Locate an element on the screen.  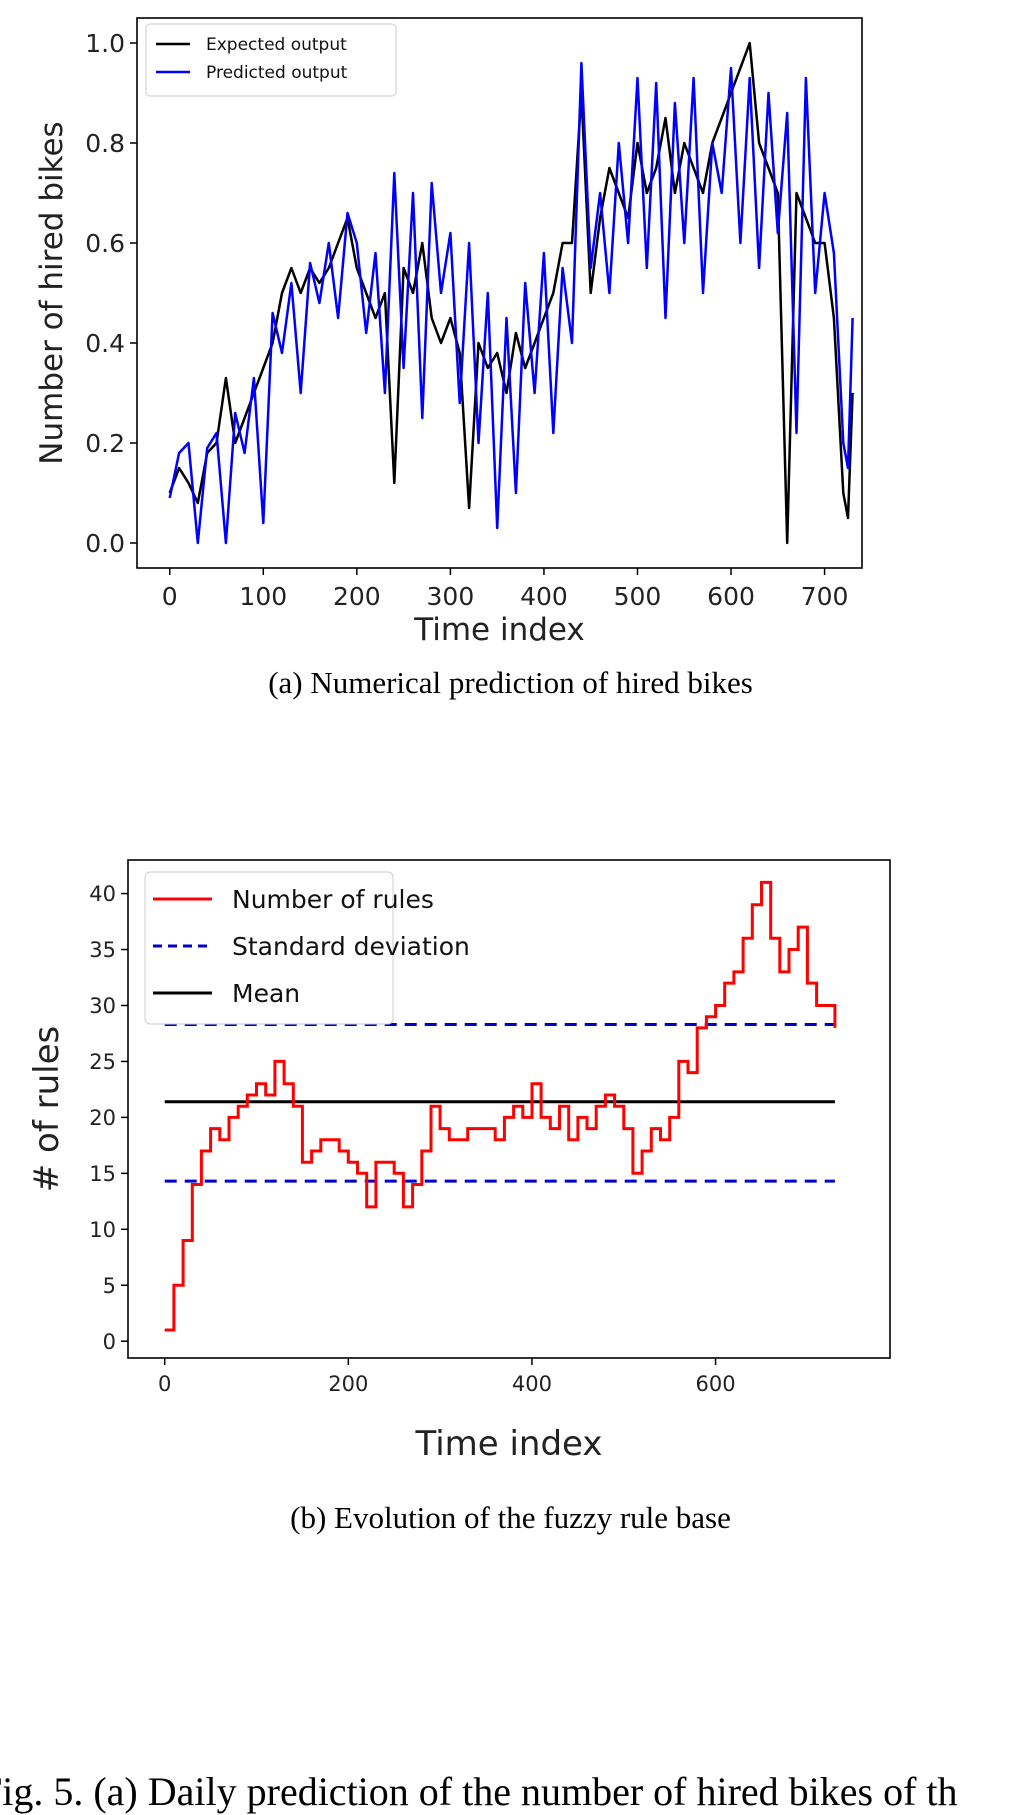
caption-b: (b) Evolution of the fuzzy rule base is located at coordinates (510, 1517).